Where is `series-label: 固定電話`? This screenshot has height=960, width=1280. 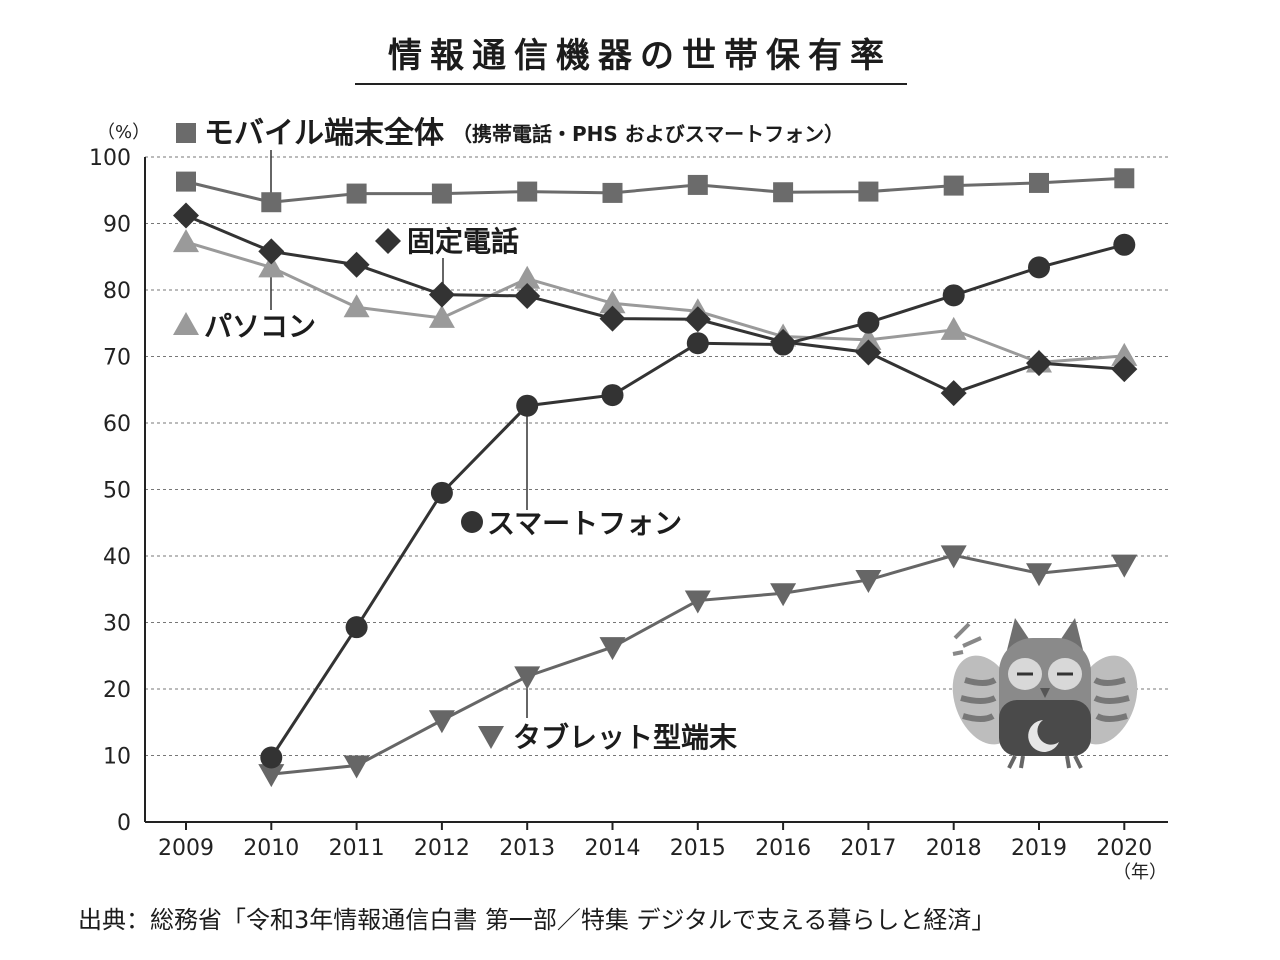 series-label: 固定電話 is located at coordinates (463, 241).